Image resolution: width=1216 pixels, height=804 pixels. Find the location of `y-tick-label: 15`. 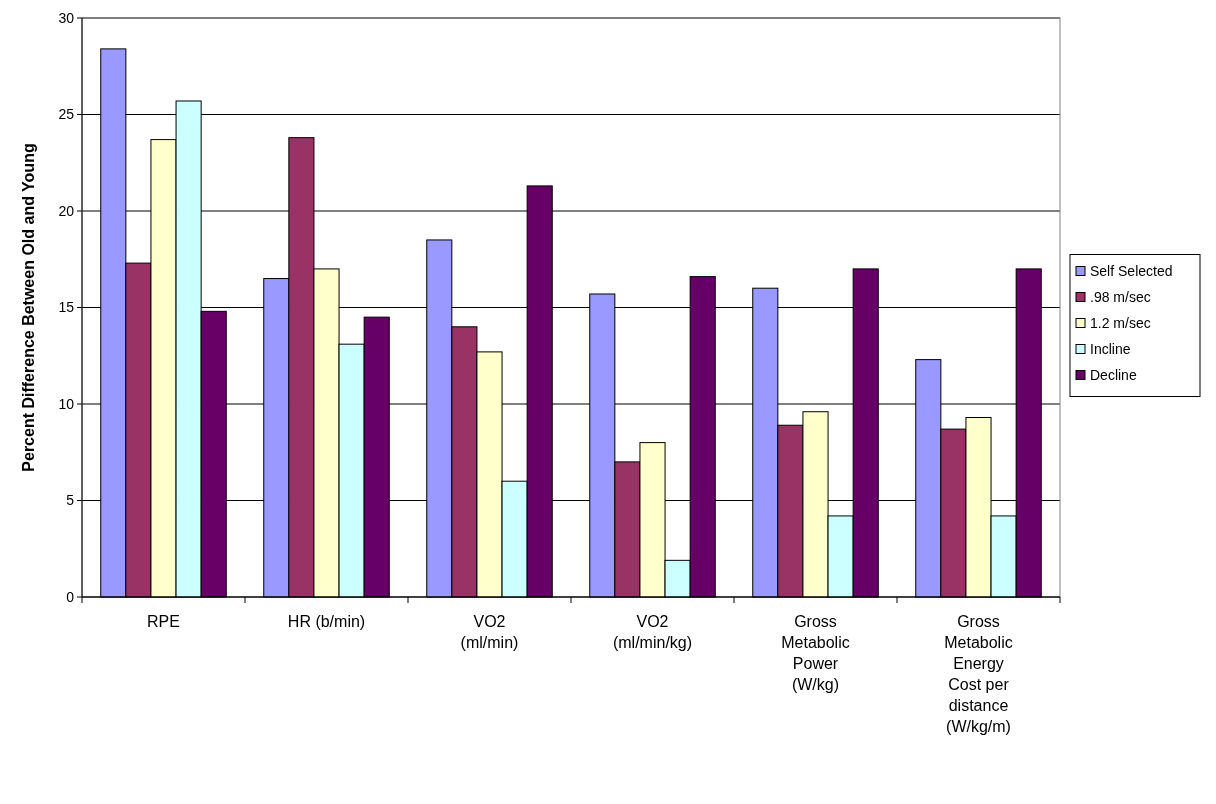

y-tick-label: 15 is located at coordinates (66, 307).